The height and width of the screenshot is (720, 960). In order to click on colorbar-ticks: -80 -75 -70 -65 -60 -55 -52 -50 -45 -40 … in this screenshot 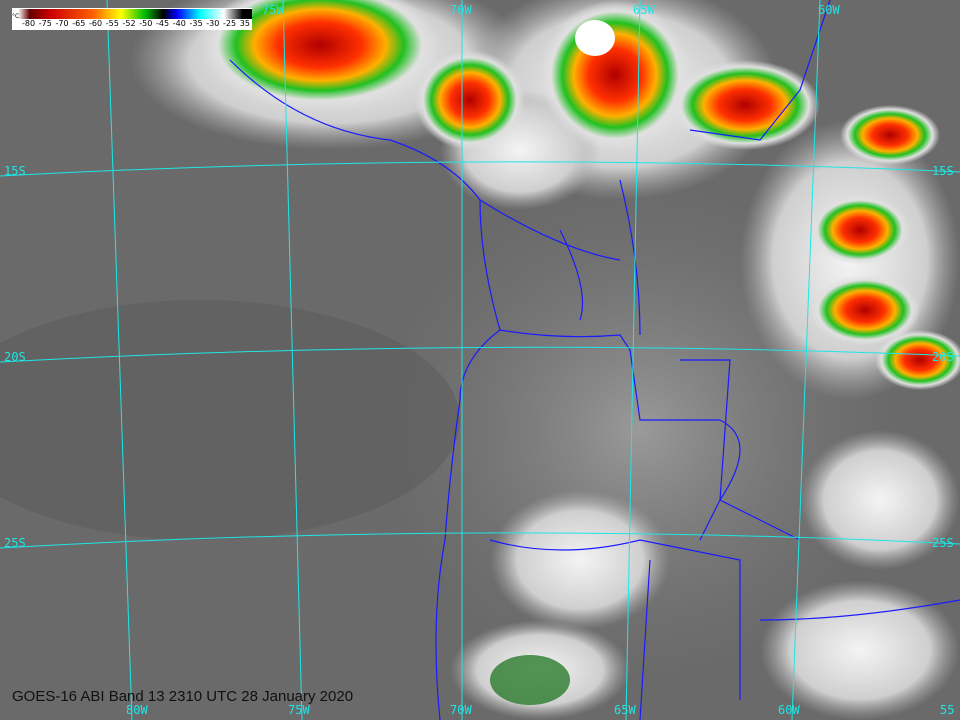, I will do `click(136, 23)`.